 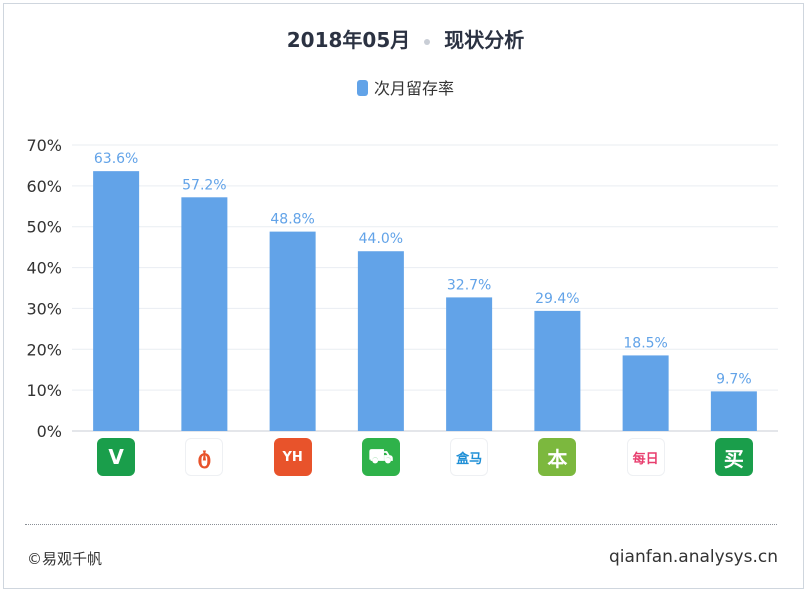 I want to click on y-tick-label: 0%, so click(x=49, y=431).